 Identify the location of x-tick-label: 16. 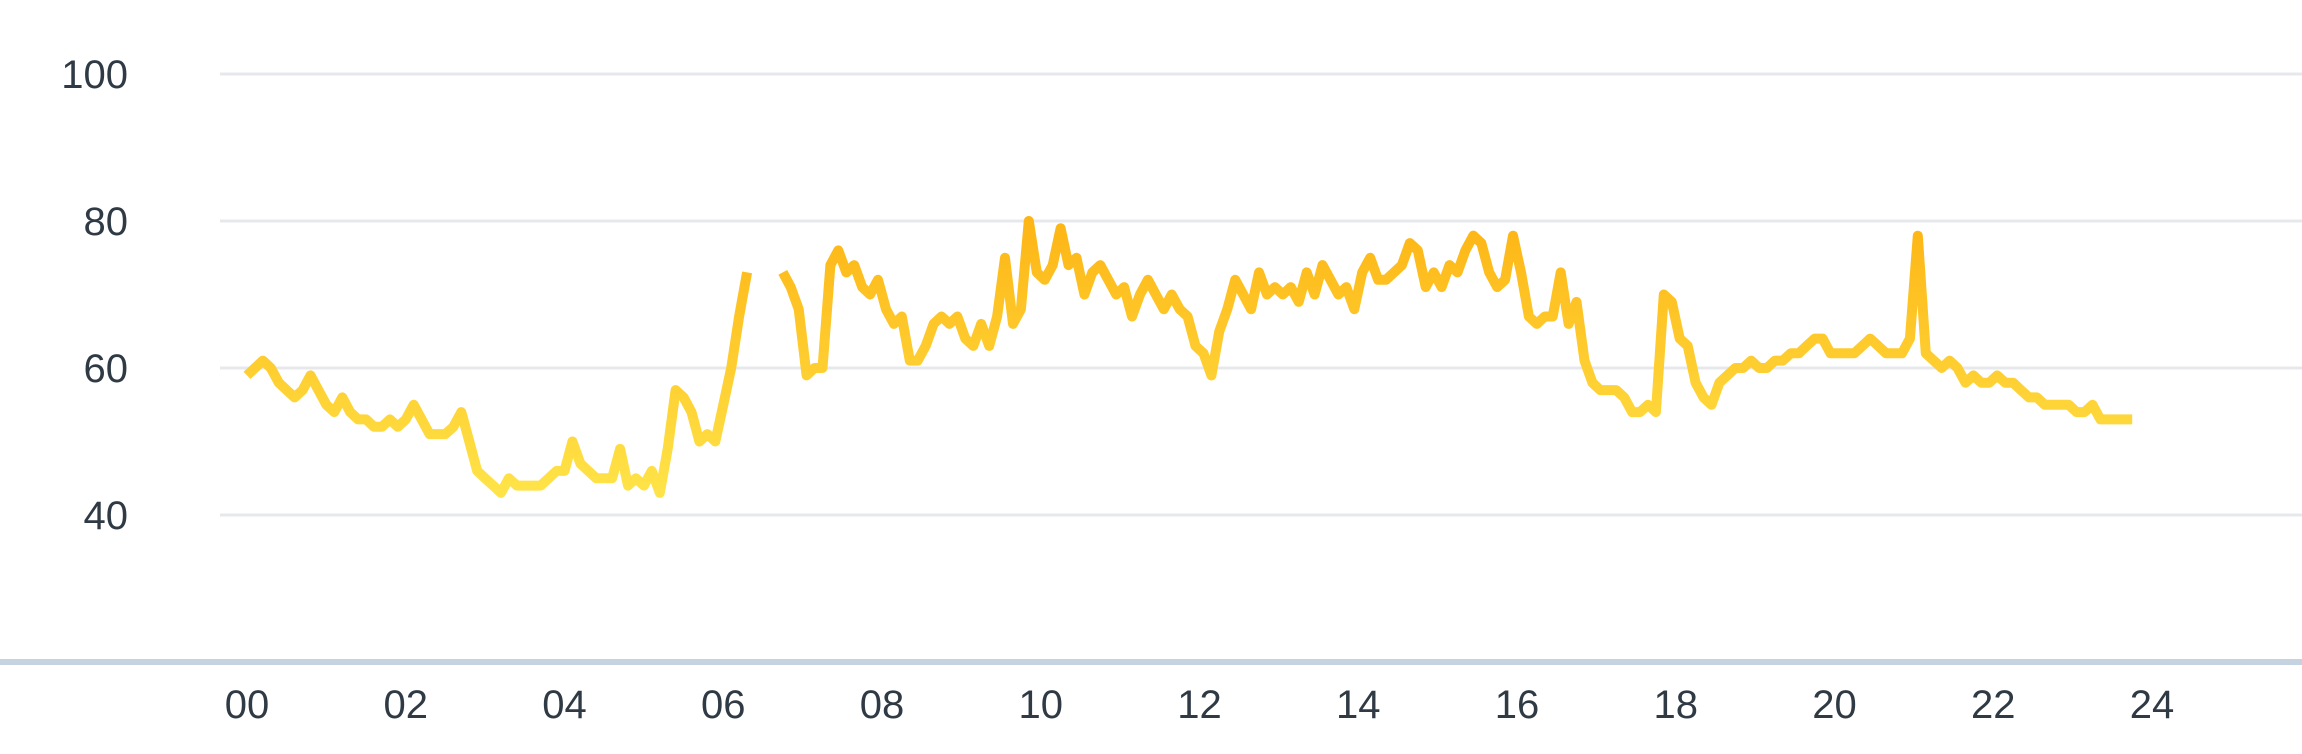
(1517, 705).